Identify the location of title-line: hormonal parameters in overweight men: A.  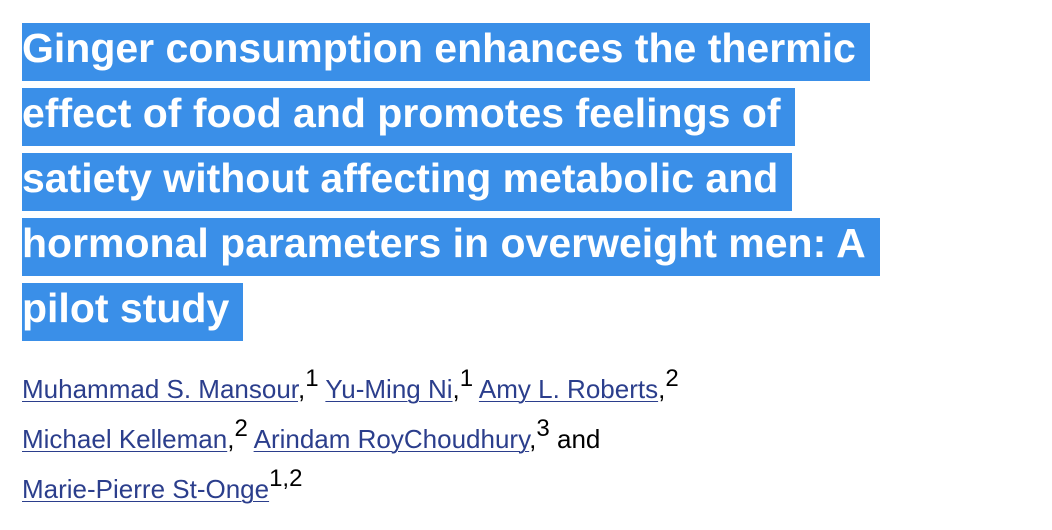
(451, 243).